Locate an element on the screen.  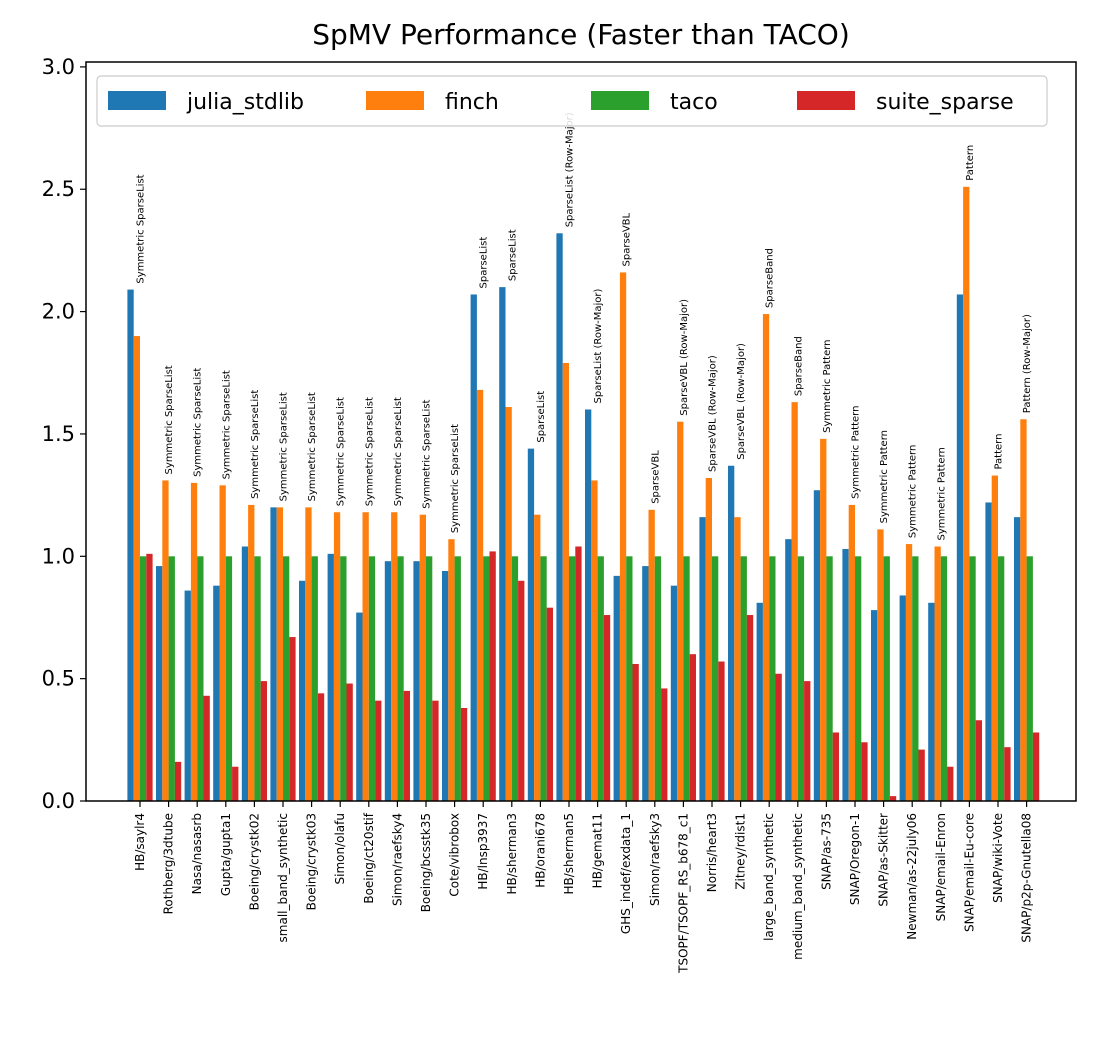
legend-label-julia_stdlib: julia_stdlib is located at coordinates (245, 102).